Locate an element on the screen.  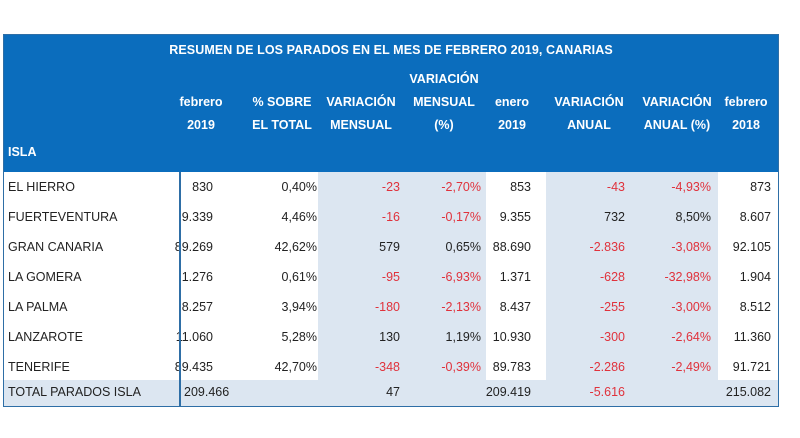
value-cell: 11.360 is located at coordinates (752, 337).